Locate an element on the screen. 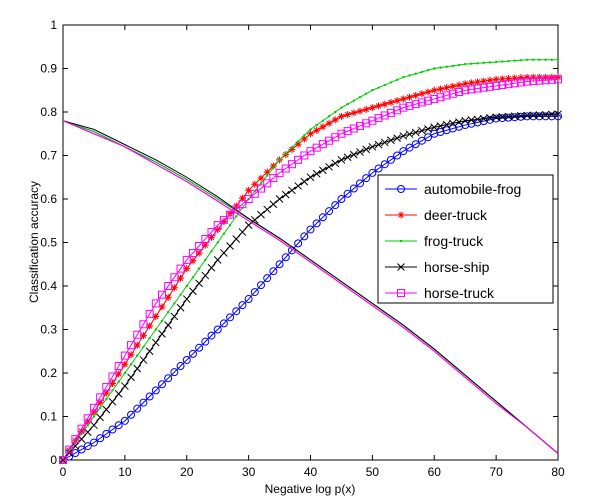 This screenshot has height=504, width=589. x-tick-label: 80 is located at coordinates (558, 472).